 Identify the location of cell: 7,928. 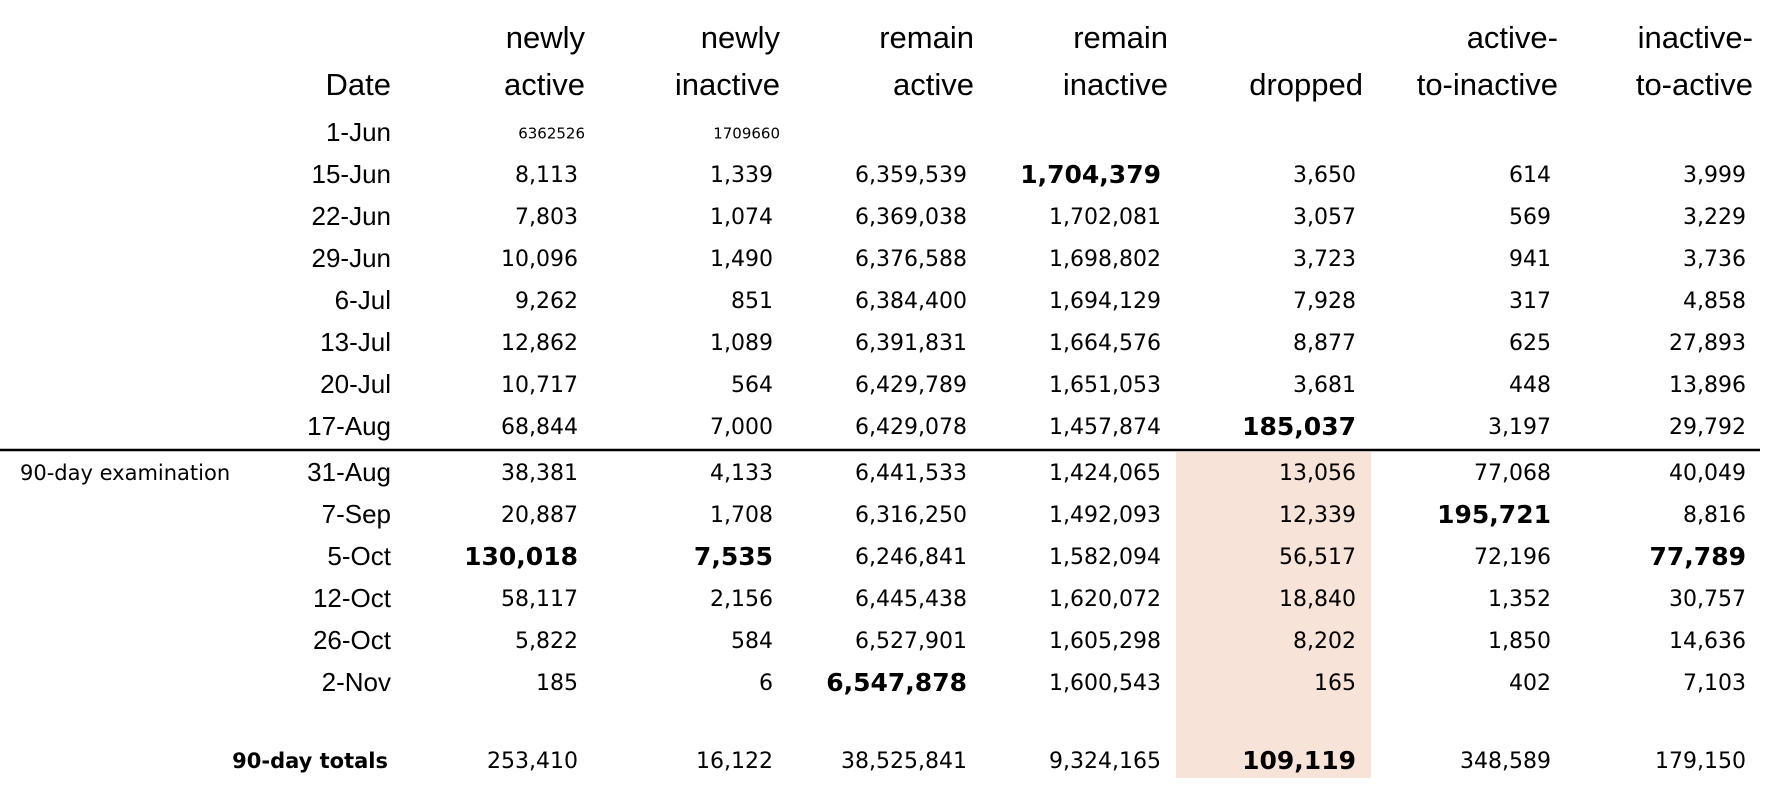
(1324, 301).